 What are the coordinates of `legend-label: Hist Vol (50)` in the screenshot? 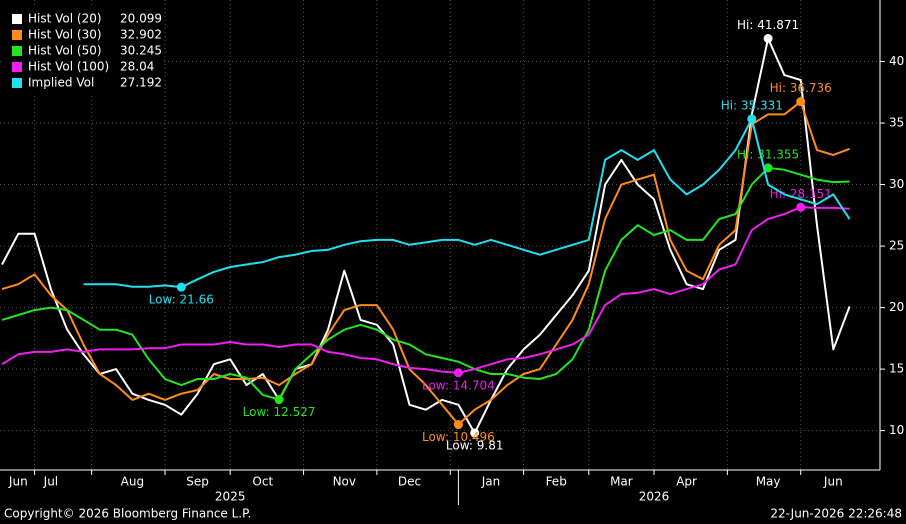 It's located at (65, 51).